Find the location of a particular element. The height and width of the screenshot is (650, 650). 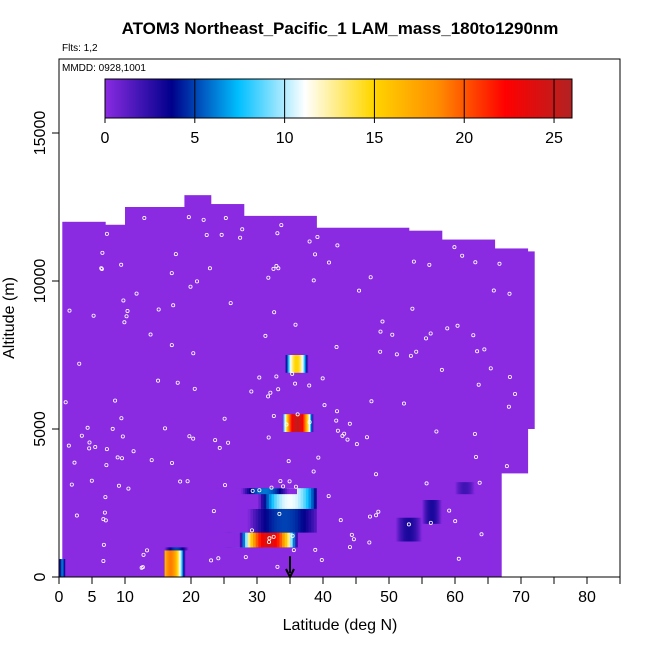

colorbar-tick-label: 0 is located at coordinates (105, 138).